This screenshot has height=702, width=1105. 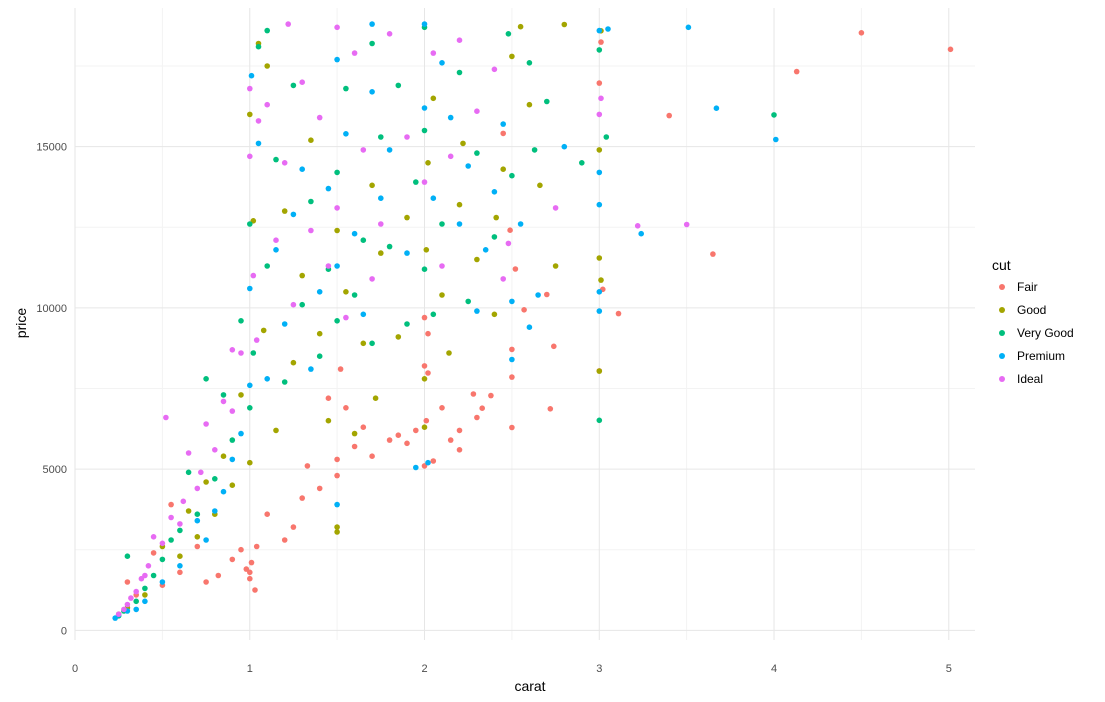 What do you see at coordinates (51, 309) in the screenshot?
I see `y-tick-label: 10000` at bounding box center [51, 309].